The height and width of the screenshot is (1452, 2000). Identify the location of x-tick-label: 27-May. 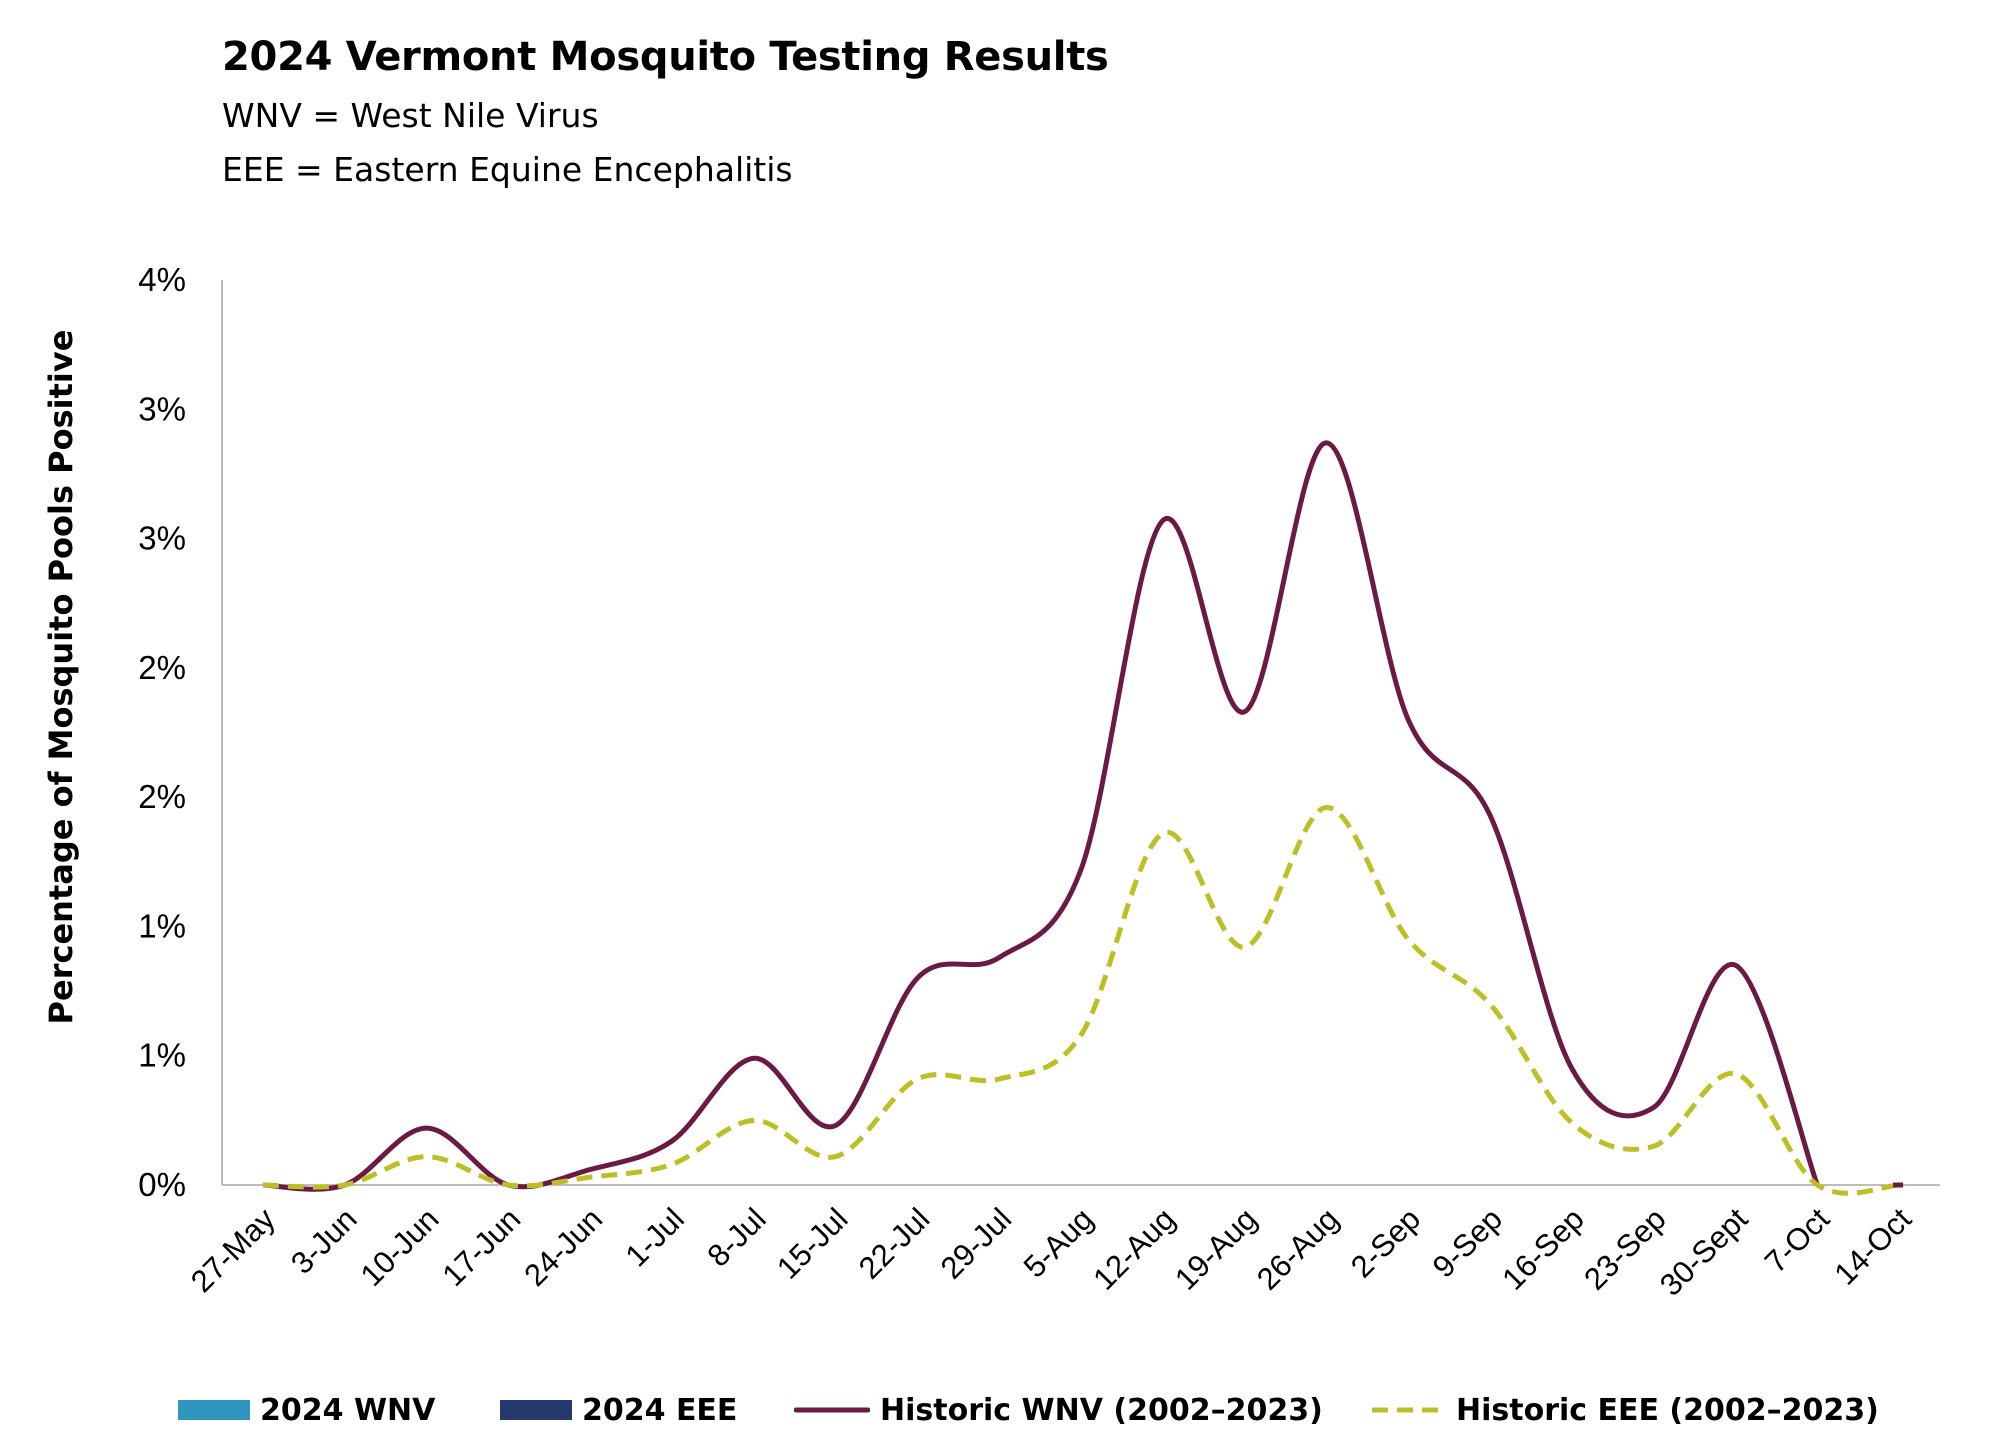
(233, 1250).